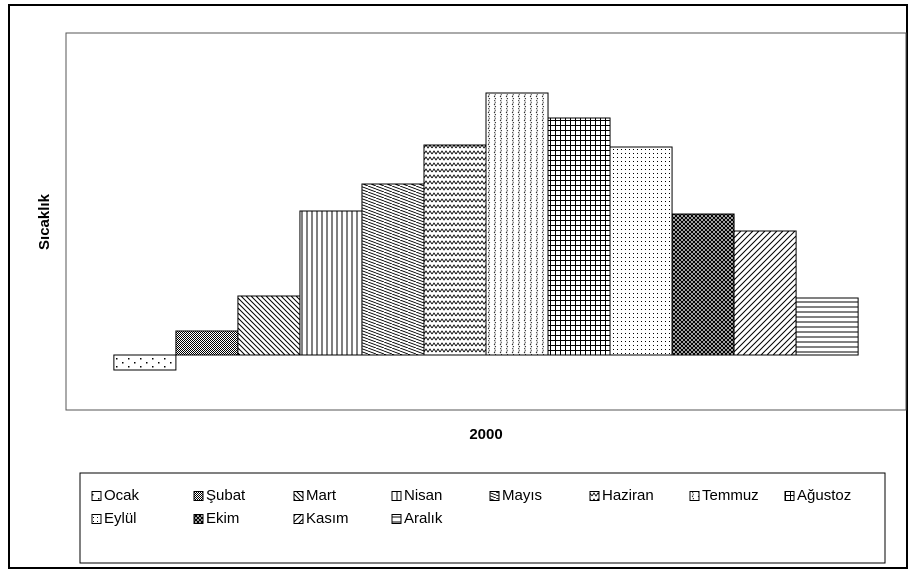  What do you see at coordinates (423, 495) in the screenshot?
I see `legend-label: Nisan` at bounding box center [423, 495].